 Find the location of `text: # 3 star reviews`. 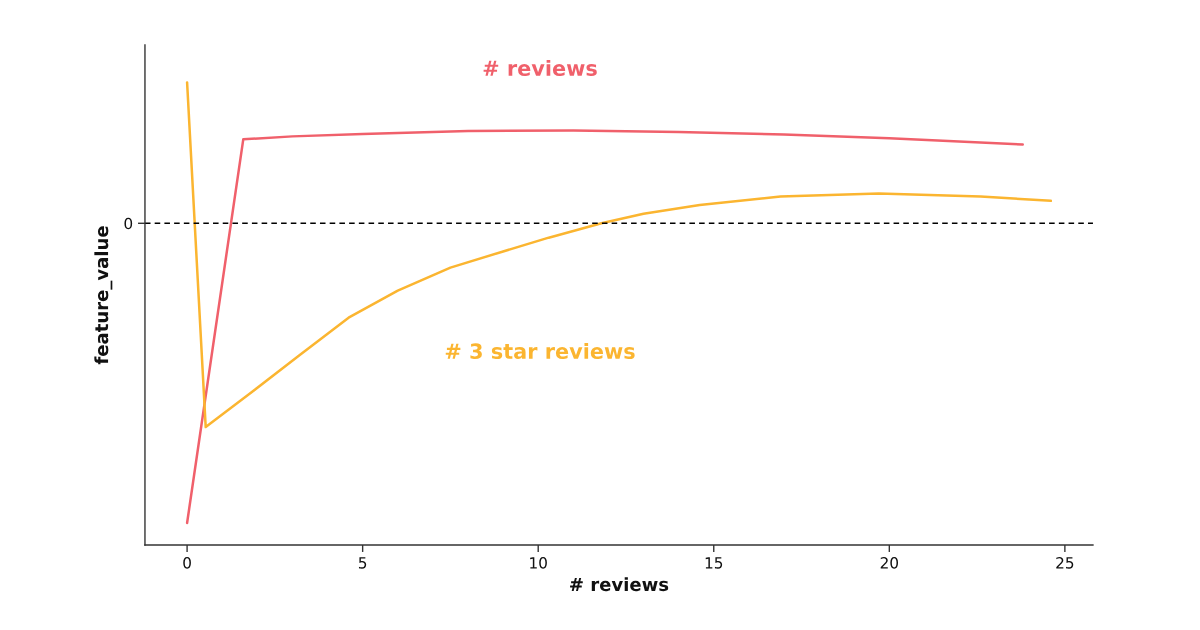

text: # 3 star reviews is located at coordinates (540, 351).